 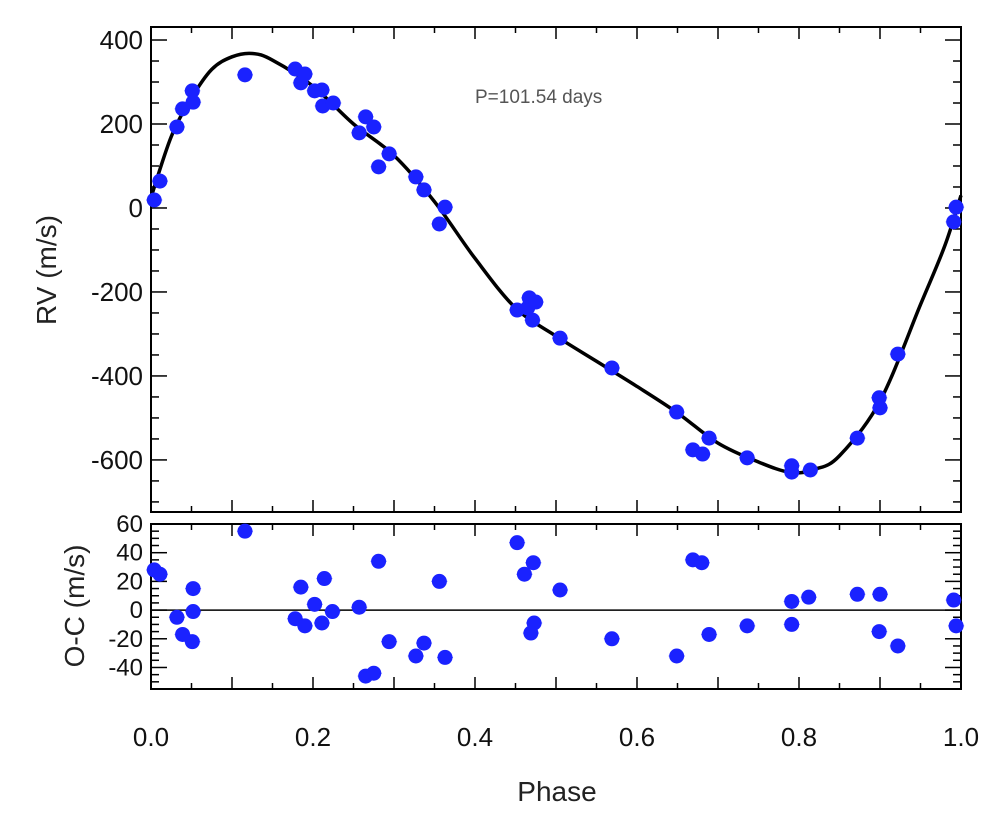 I want to click on y-tick-label: 400, so click(x=121, y=40).